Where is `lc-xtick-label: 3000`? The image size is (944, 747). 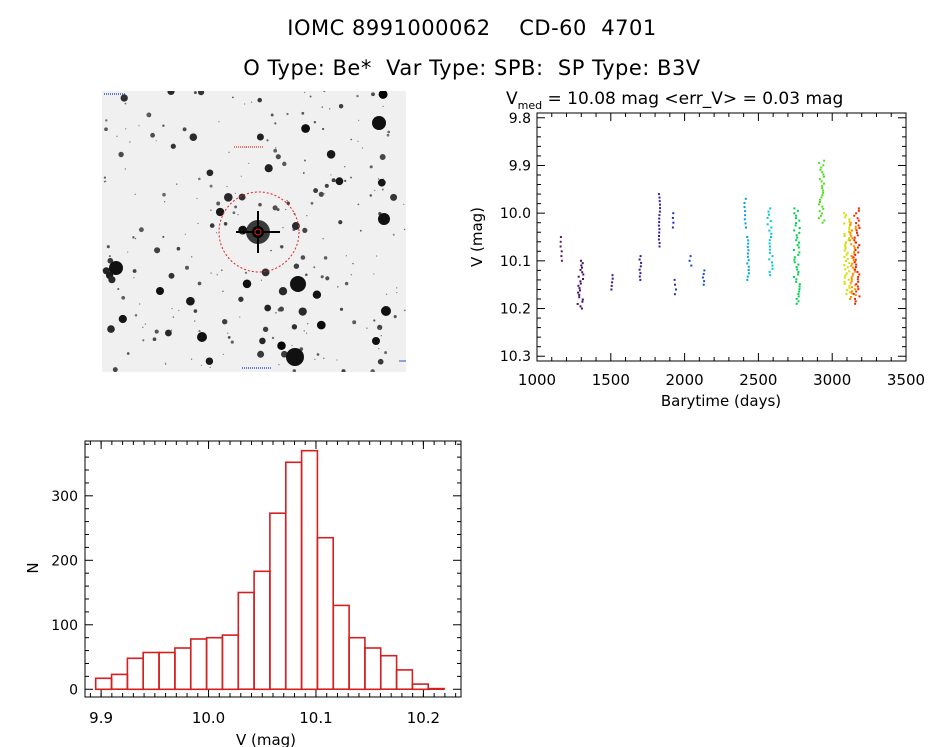 lc-xtick-label: 3000 is located at coordinates (832, 380).